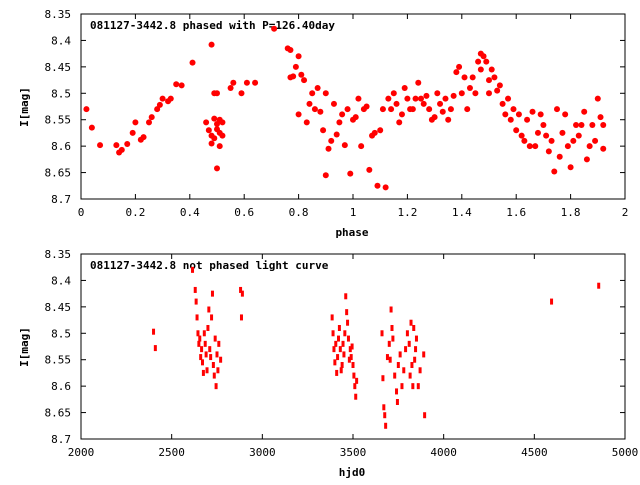  Describe the element at coordinates (407, 212) in the screenshot. I see `x-tick-label: 1.2` at that location.